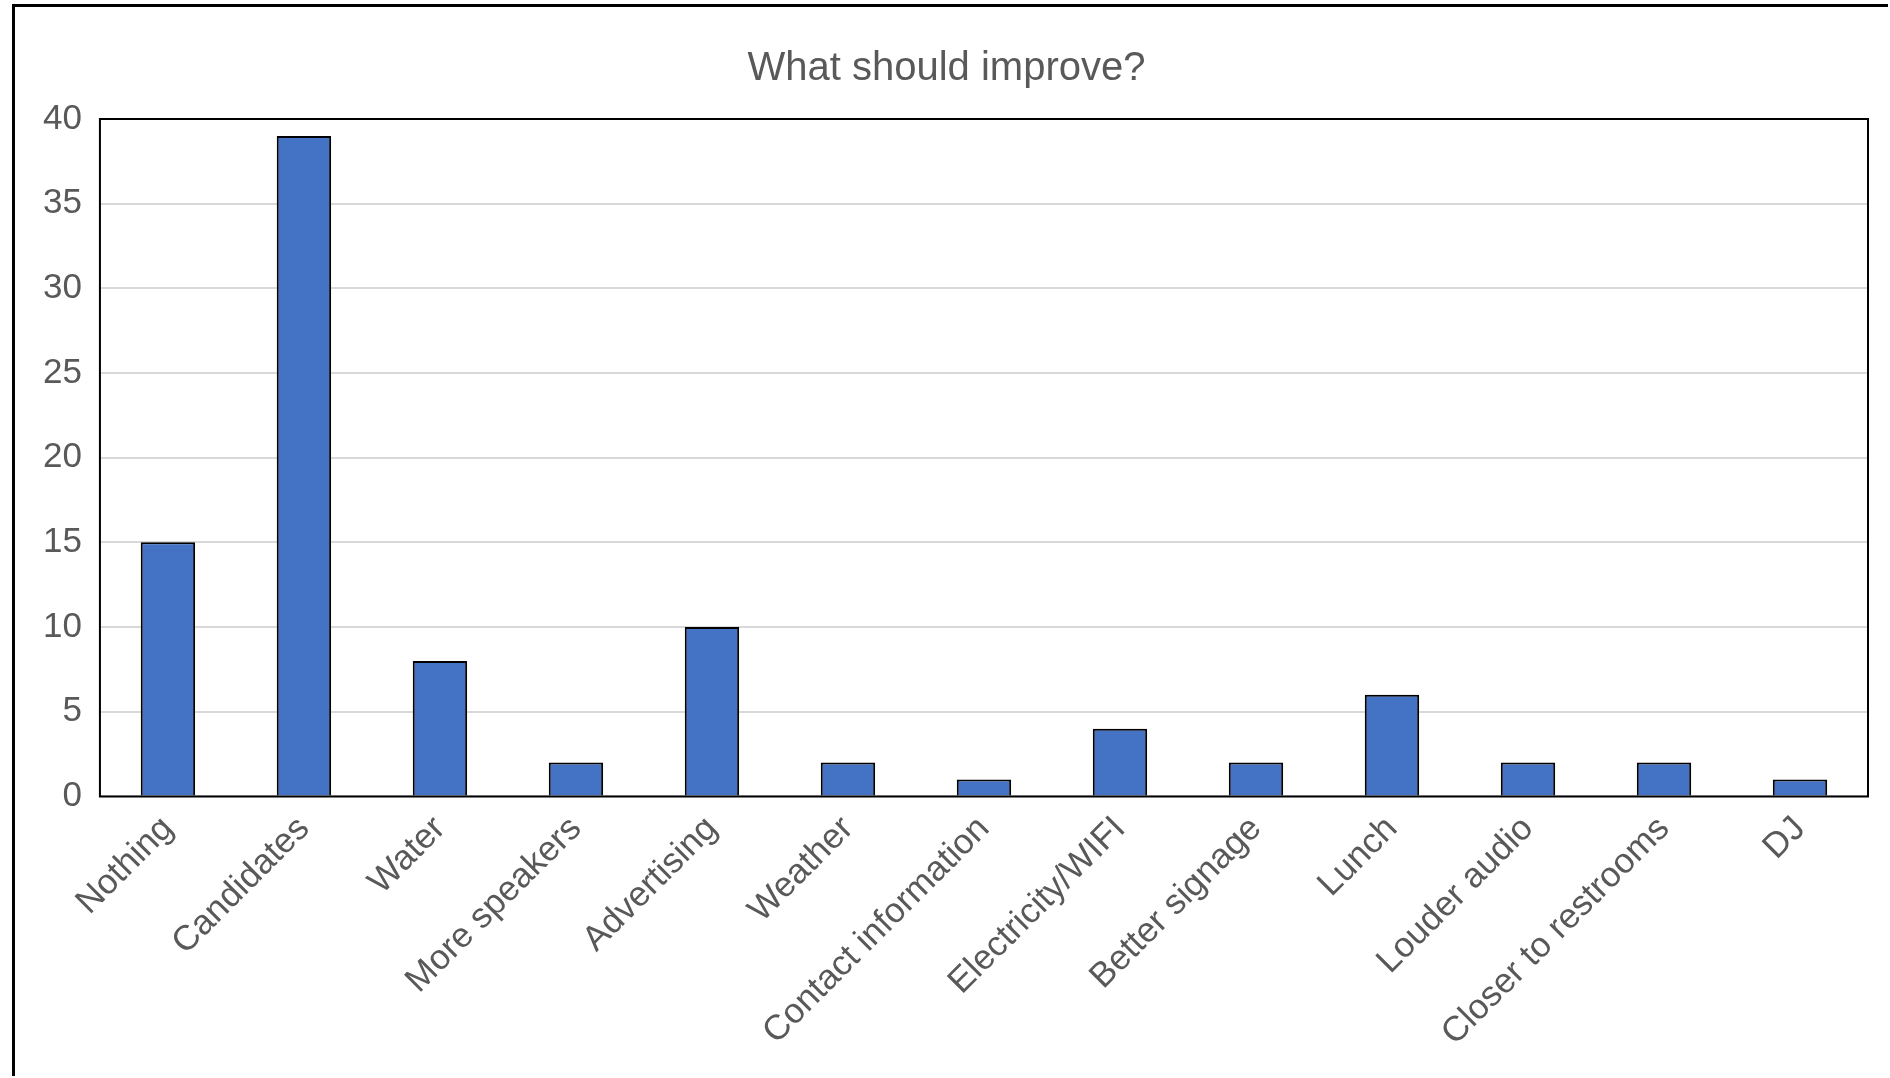 The width and height of the screenshot is (1890, 1078). I want to click on y-tick-label: 35, so click(62, 201).